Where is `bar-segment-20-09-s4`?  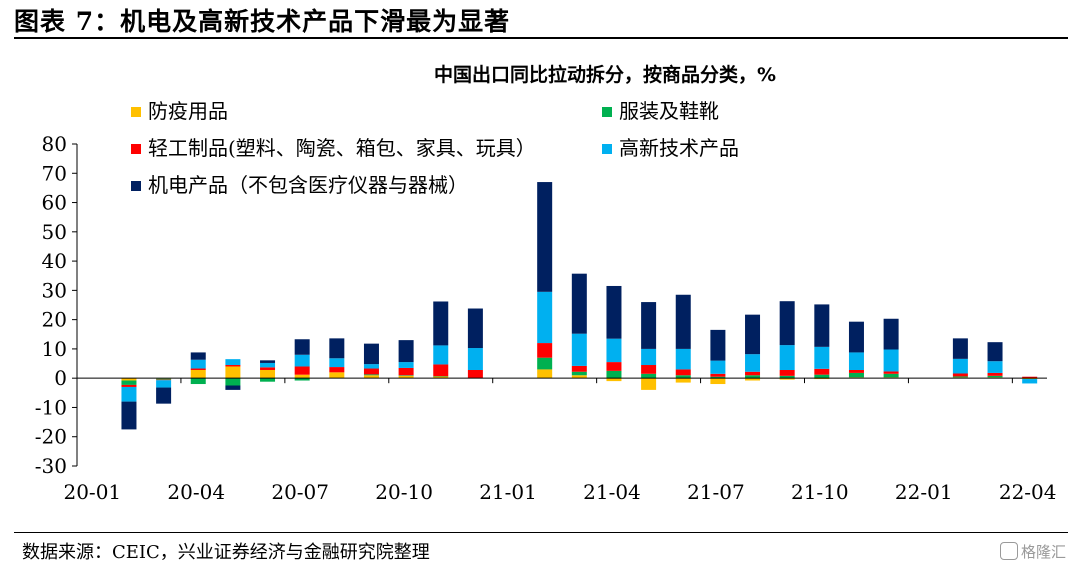 bar-segment-20-09-s4 is located at coordinates (371, 354).